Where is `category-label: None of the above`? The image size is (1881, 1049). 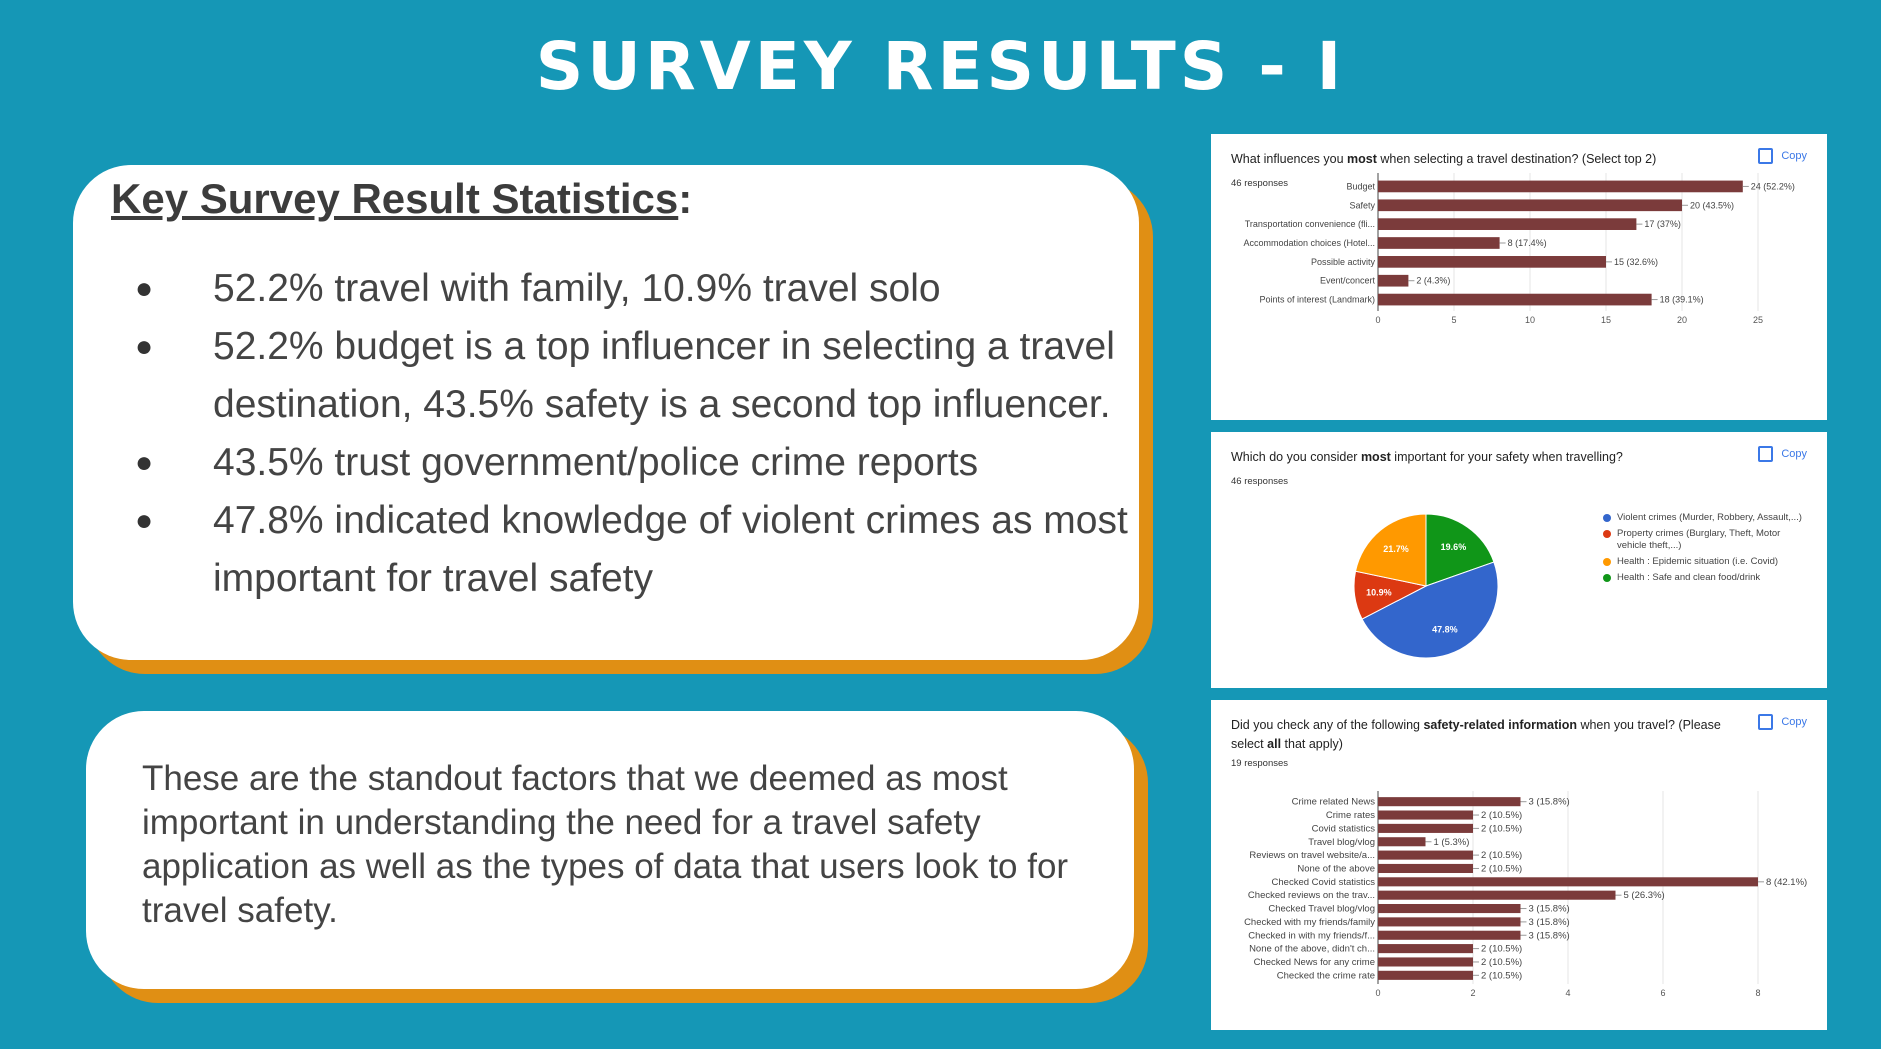 category-label: None of the above is located at coordinates (1336, 868).